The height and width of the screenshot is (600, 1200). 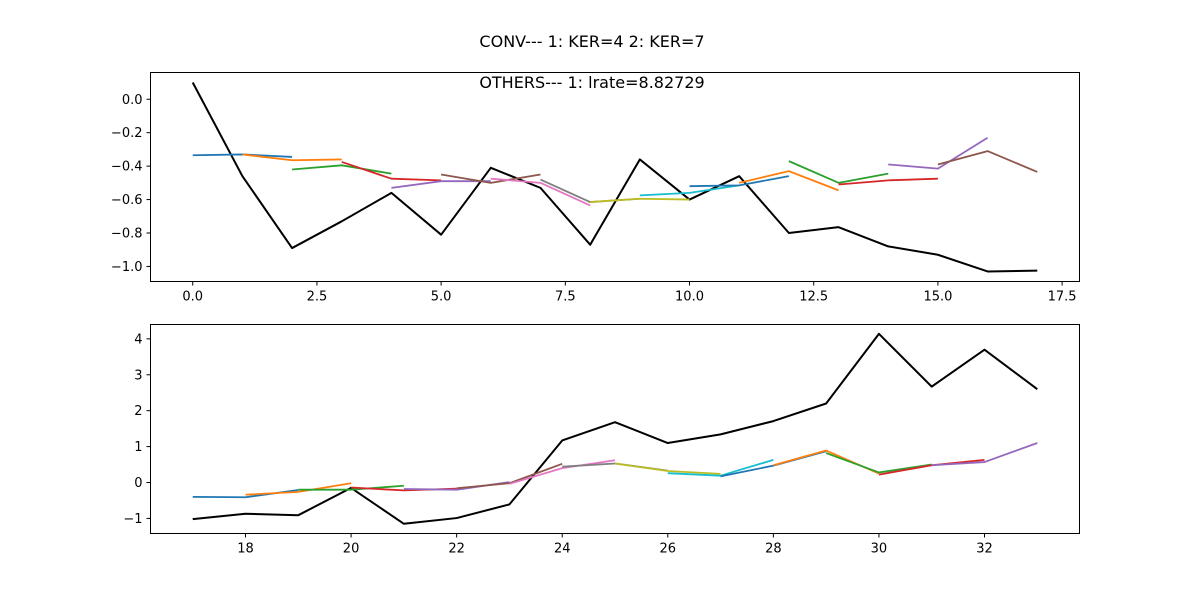 What do you see at coordinates (591, 41) in the screenshot?
I see `figure-suptitle: CONV--- 1: KER=4 2: KER=7` at bounding box center [591, 41].